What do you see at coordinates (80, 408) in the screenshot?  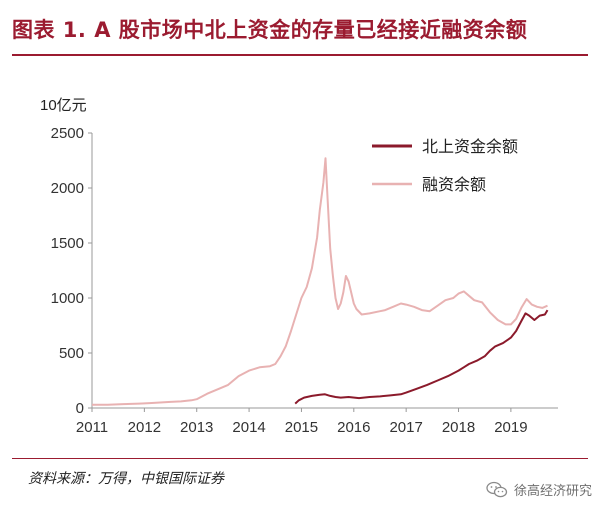 I see `y-tick-label: 0` at bounding box center [80, 408].